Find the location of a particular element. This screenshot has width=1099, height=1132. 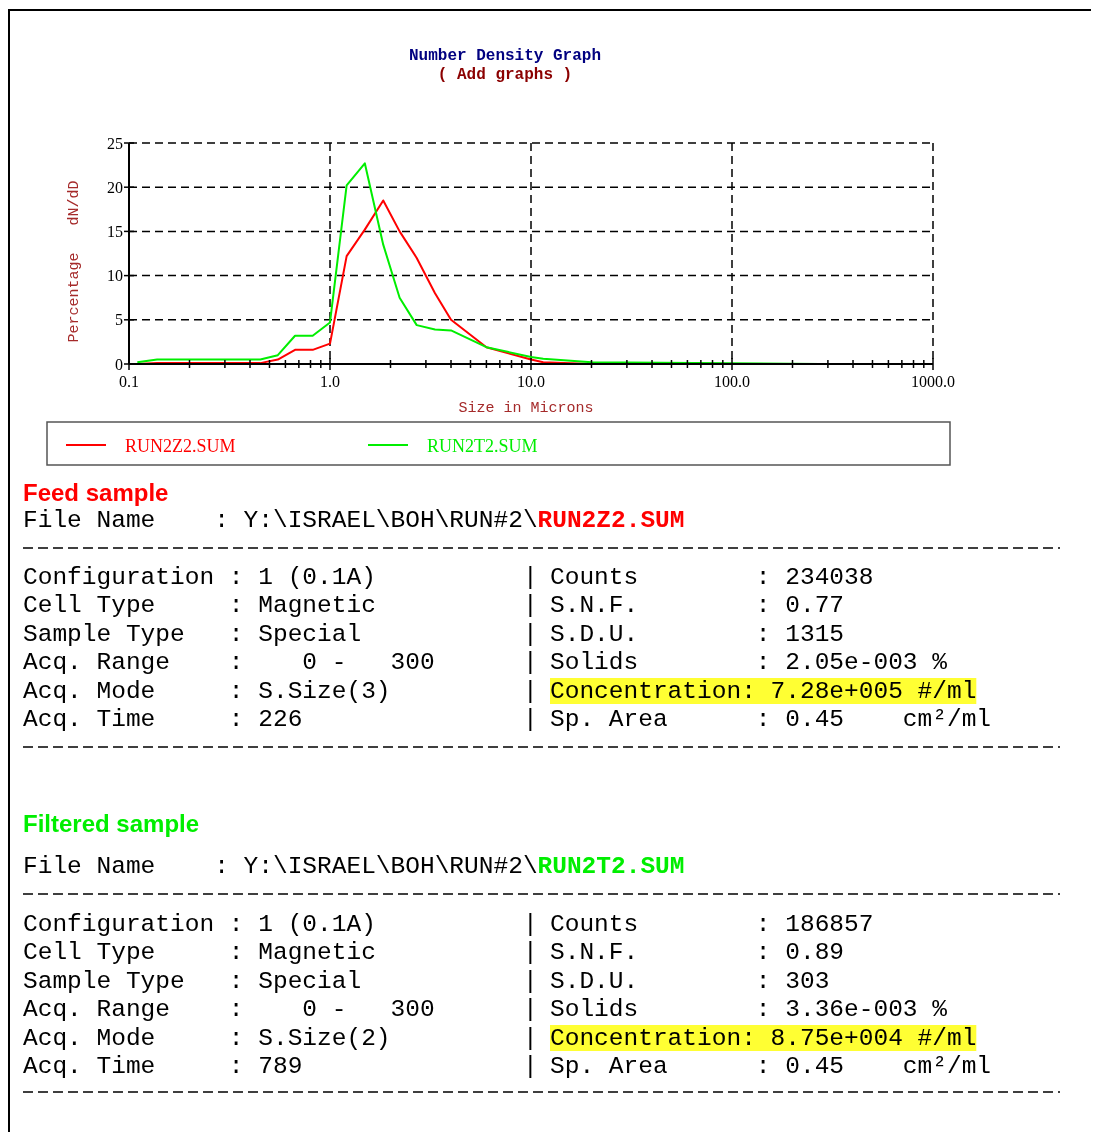

y-axis-title: Percentage dN/dD is located at coordinates (74, 261).